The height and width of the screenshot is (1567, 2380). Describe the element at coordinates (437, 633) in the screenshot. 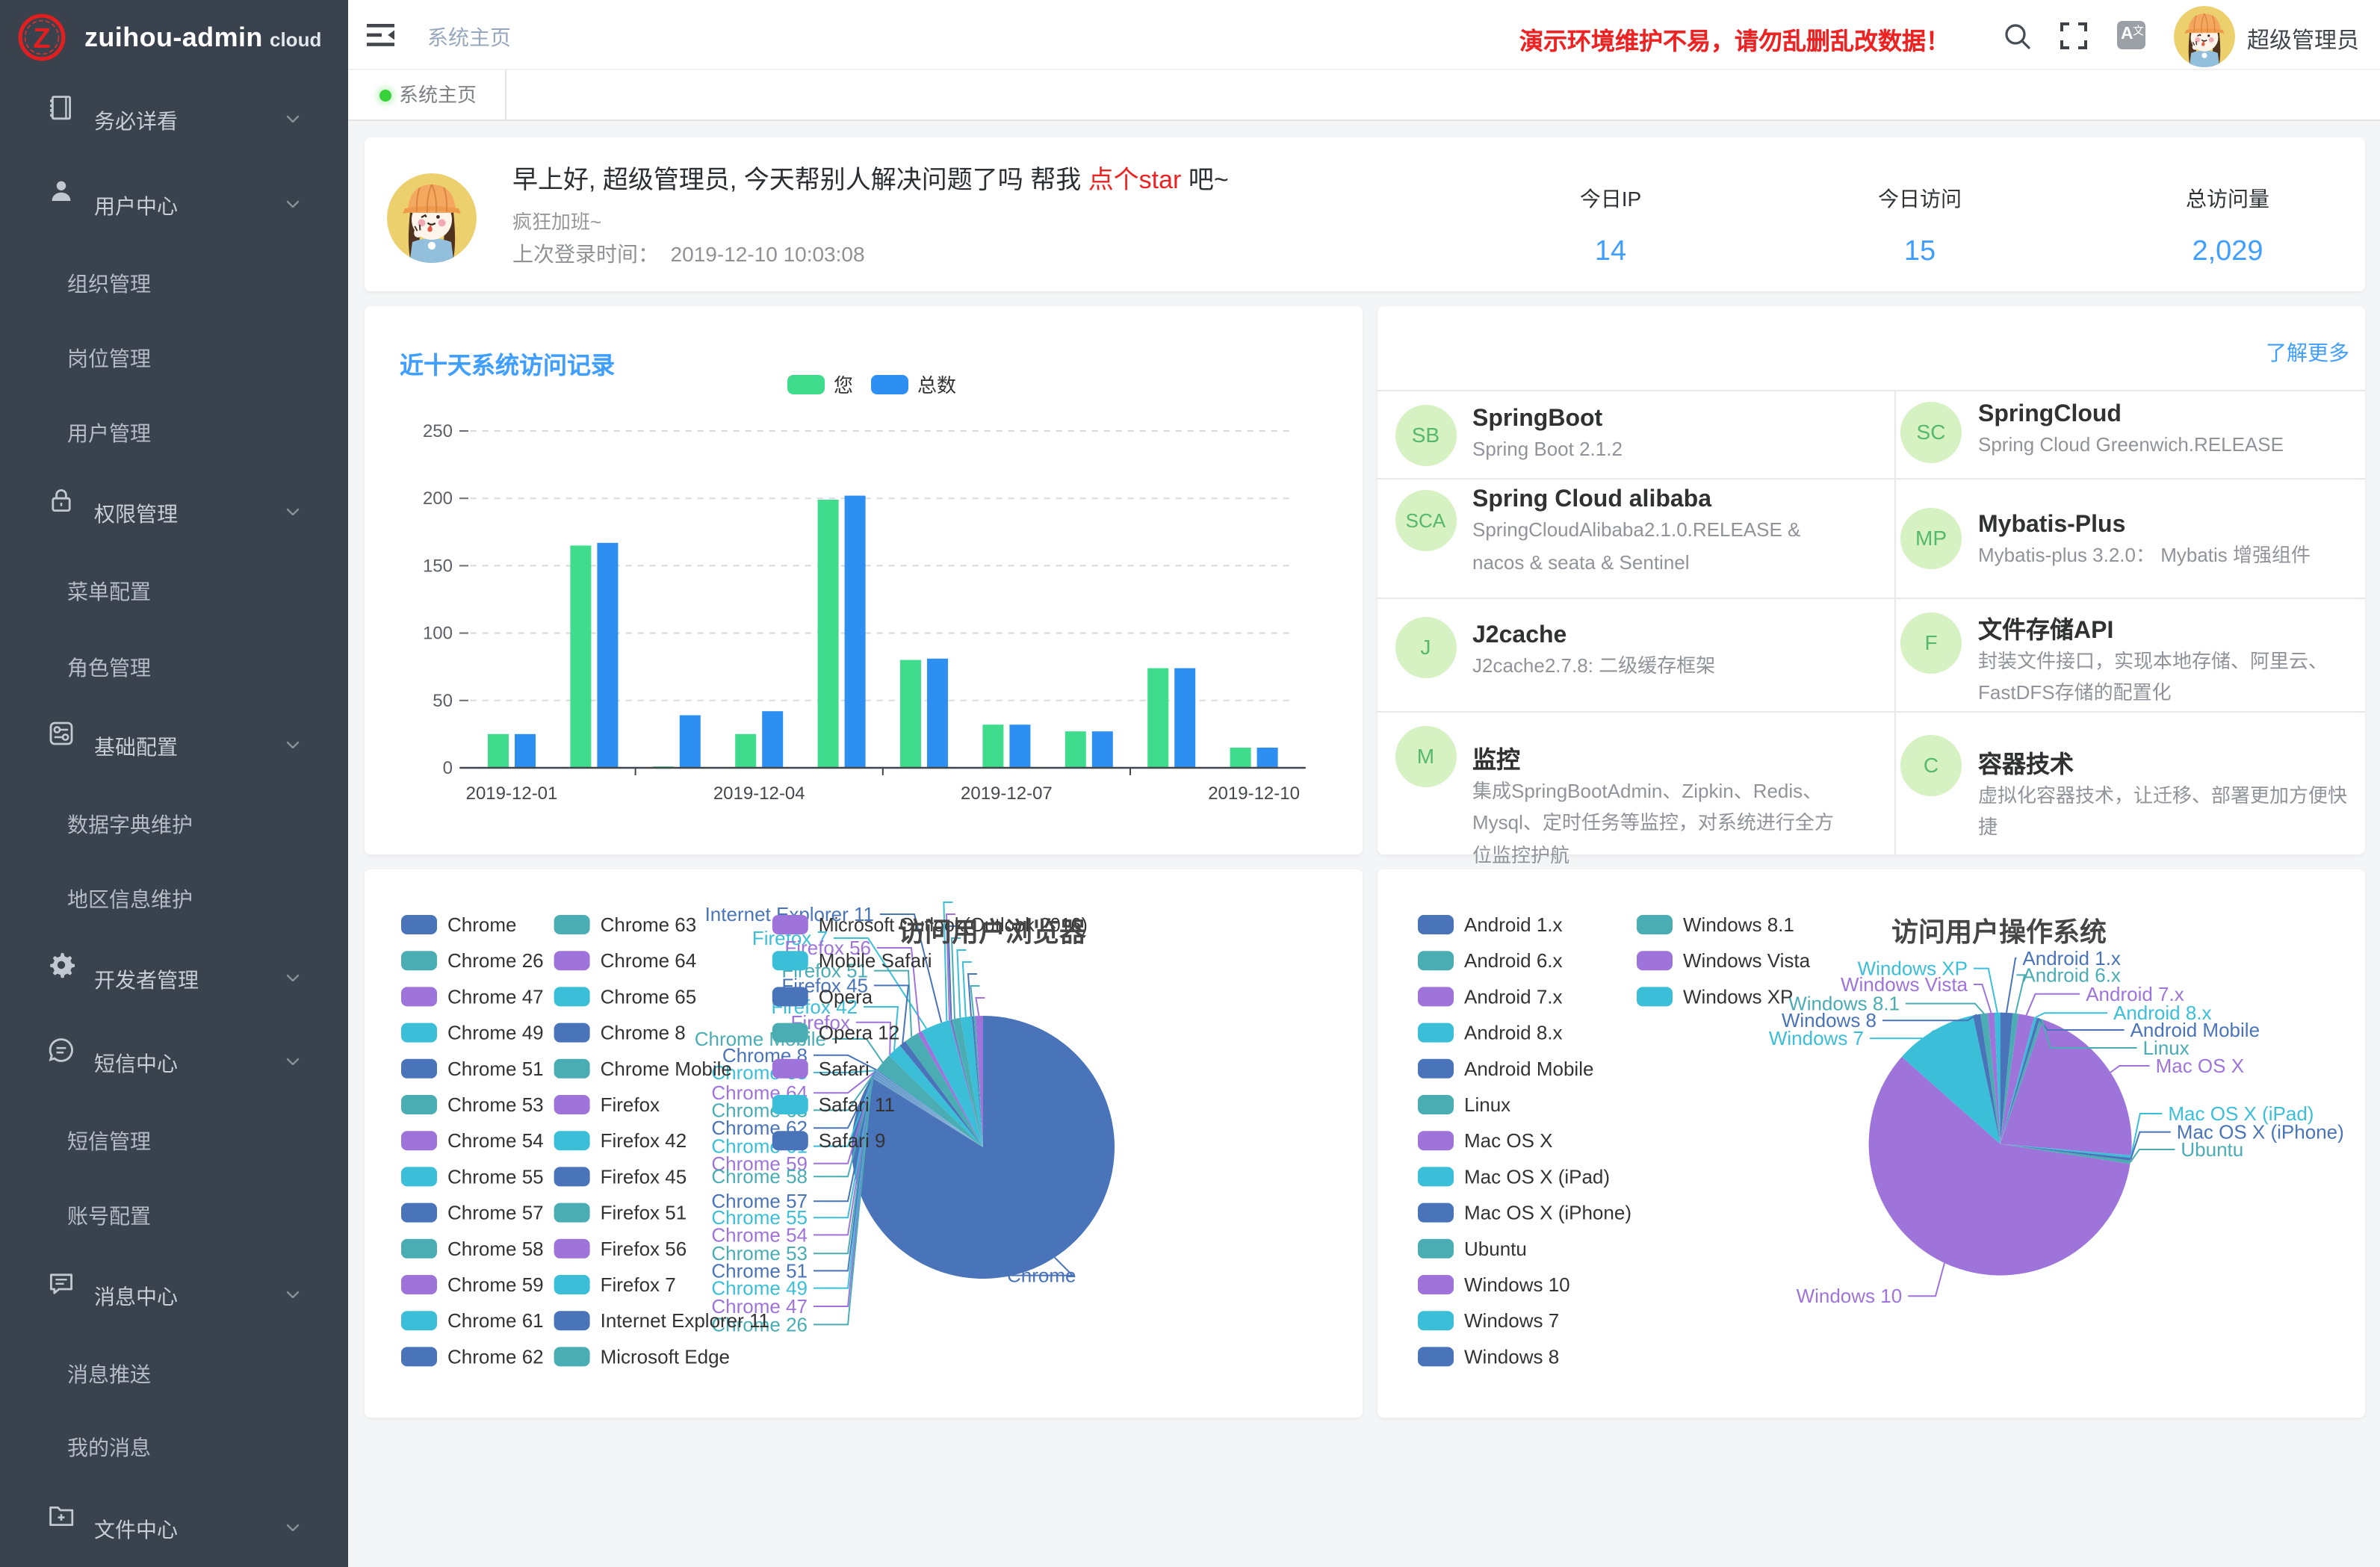

I see `svg-text: 100` at that location.